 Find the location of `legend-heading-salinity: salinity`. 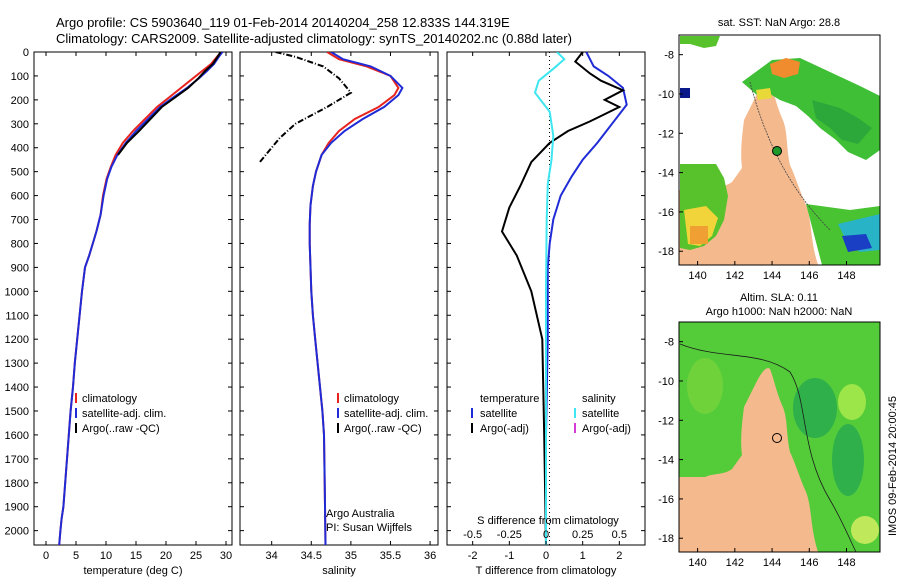

legend-heading-salinity: salinity is located at coordinates (599, 399).